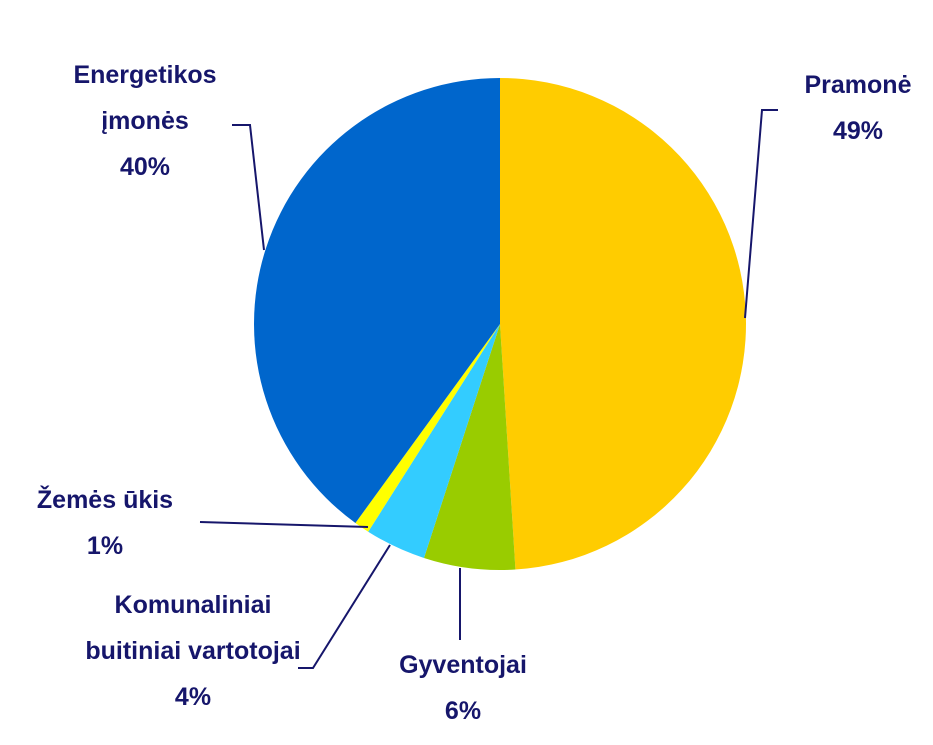 This screenshot has width=933, height=745. What do you see at coordinates (858, 131) in the screenshot?
I see `value-label: 49%` at bounding box center [858, 131].